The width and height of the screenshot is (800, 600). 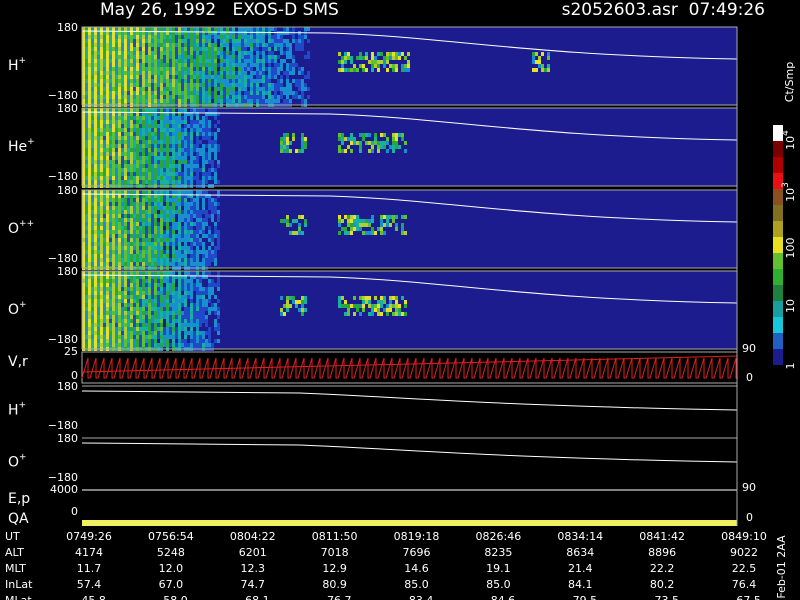 What do you see at coordinates (17, 65) in the screenshot?
I see `panel-label: H+` at bounding box center [17, 65].